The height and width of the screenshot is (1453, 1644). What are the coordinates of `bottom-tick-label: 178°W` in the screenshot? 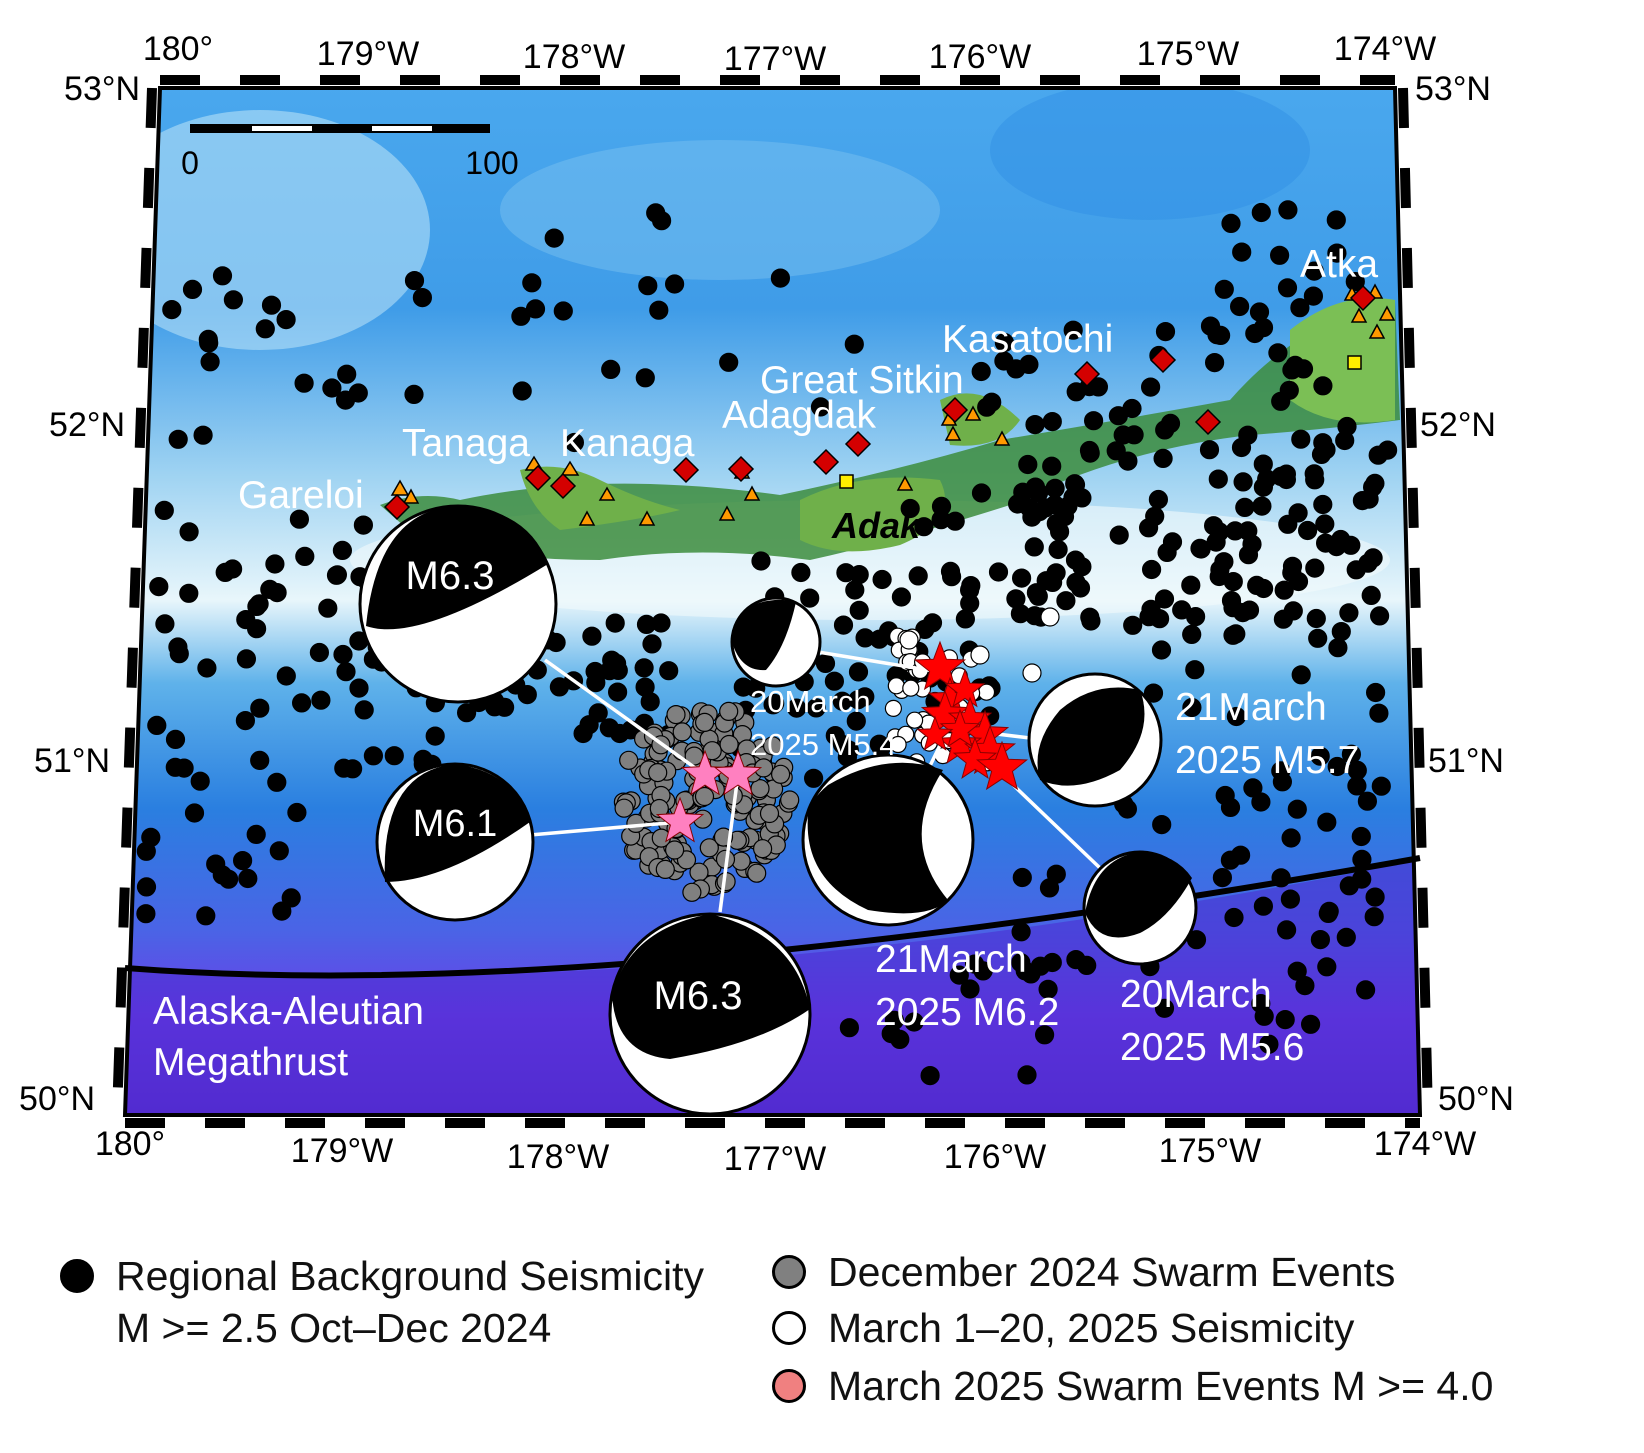 It's located at (558, 1157).